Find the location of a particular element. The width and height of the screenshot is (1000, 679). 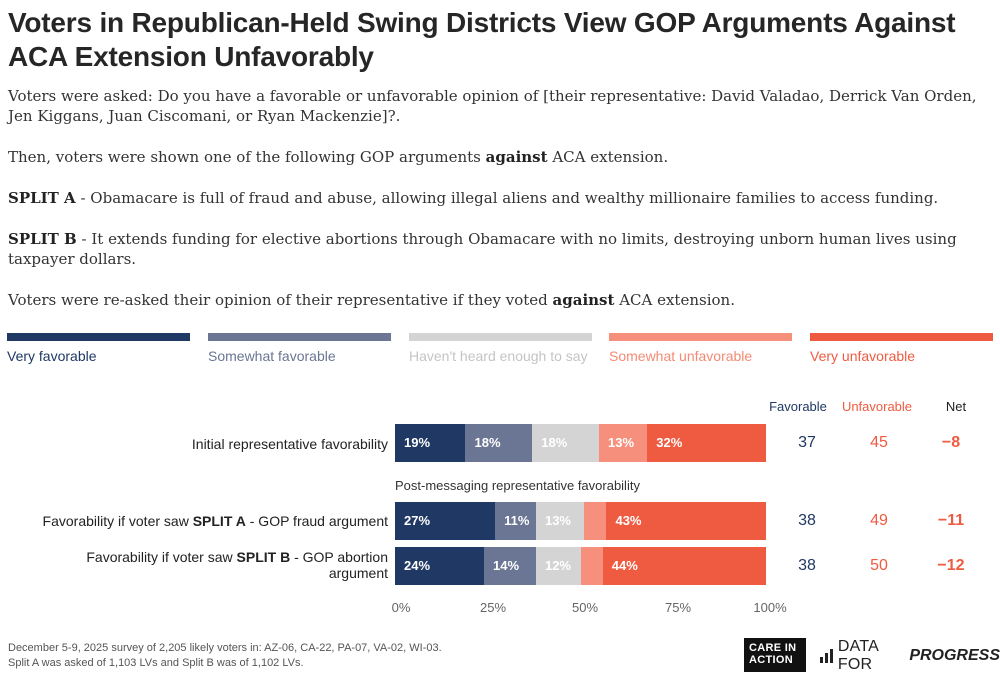

bar-row-split-a: 27% 11% 13% 43% is located at coordinates (581, 521).